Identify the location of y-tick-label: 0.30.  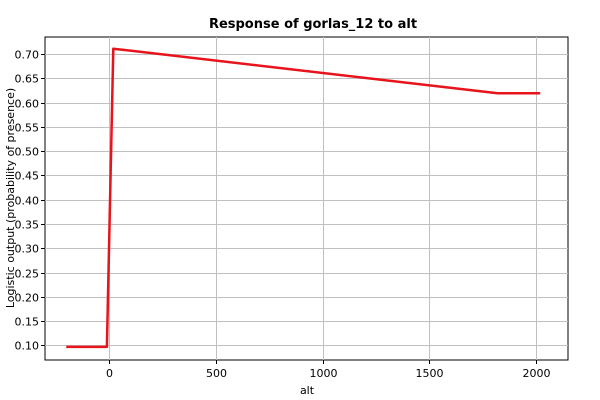
(27, 249).